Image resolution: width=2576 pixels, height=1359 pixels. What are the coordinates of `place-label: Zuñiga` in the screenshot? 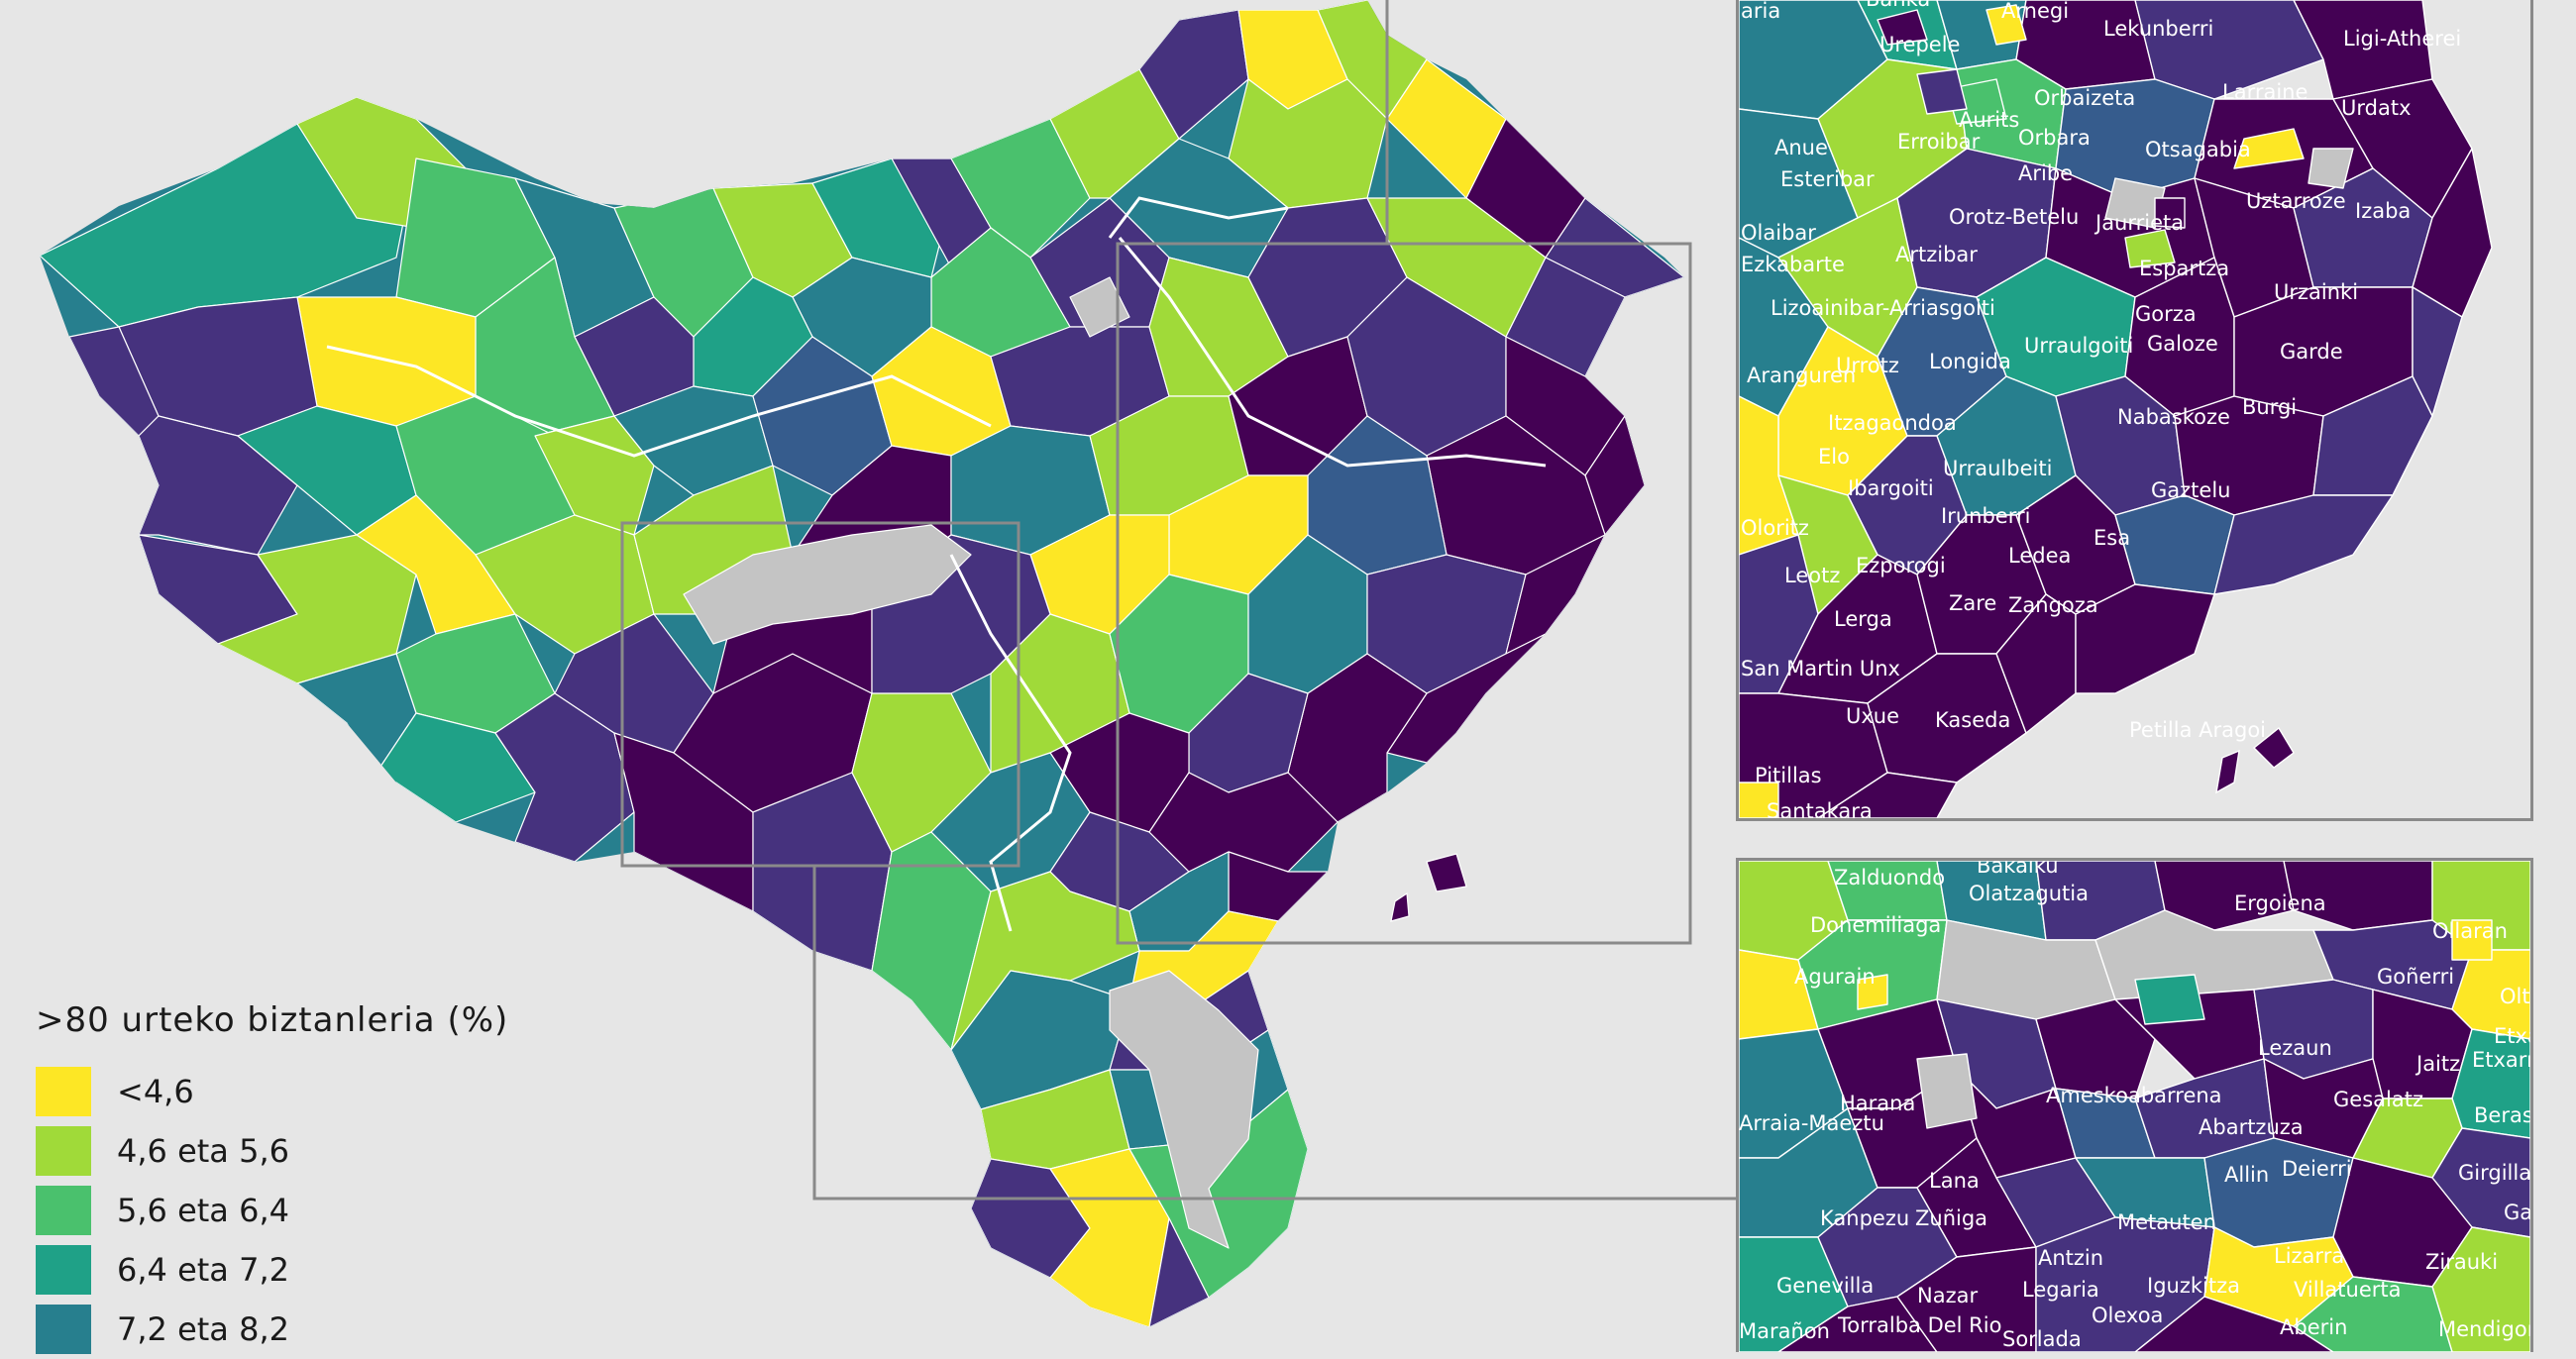 It's located at (1951, 1218).